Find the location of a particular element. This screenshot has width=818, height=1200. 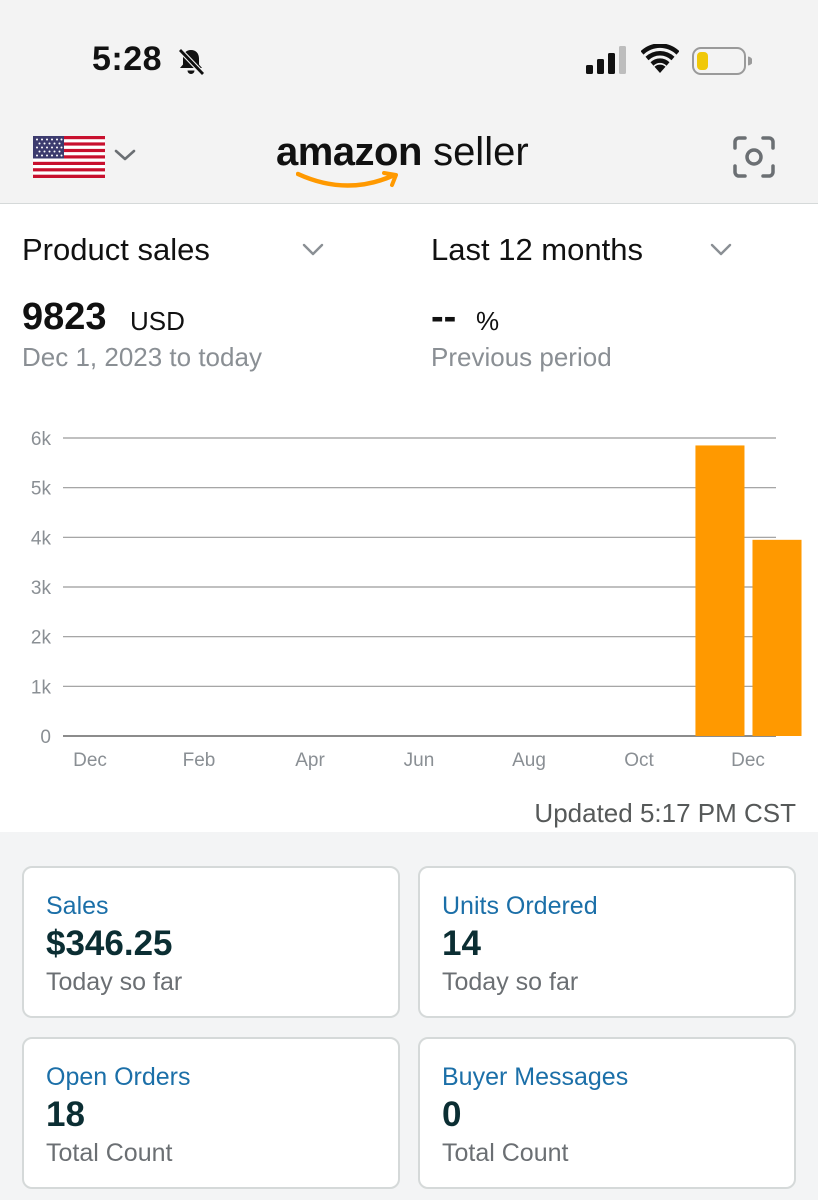

y-tick-label: 3k is located at coordinates (41, 588).